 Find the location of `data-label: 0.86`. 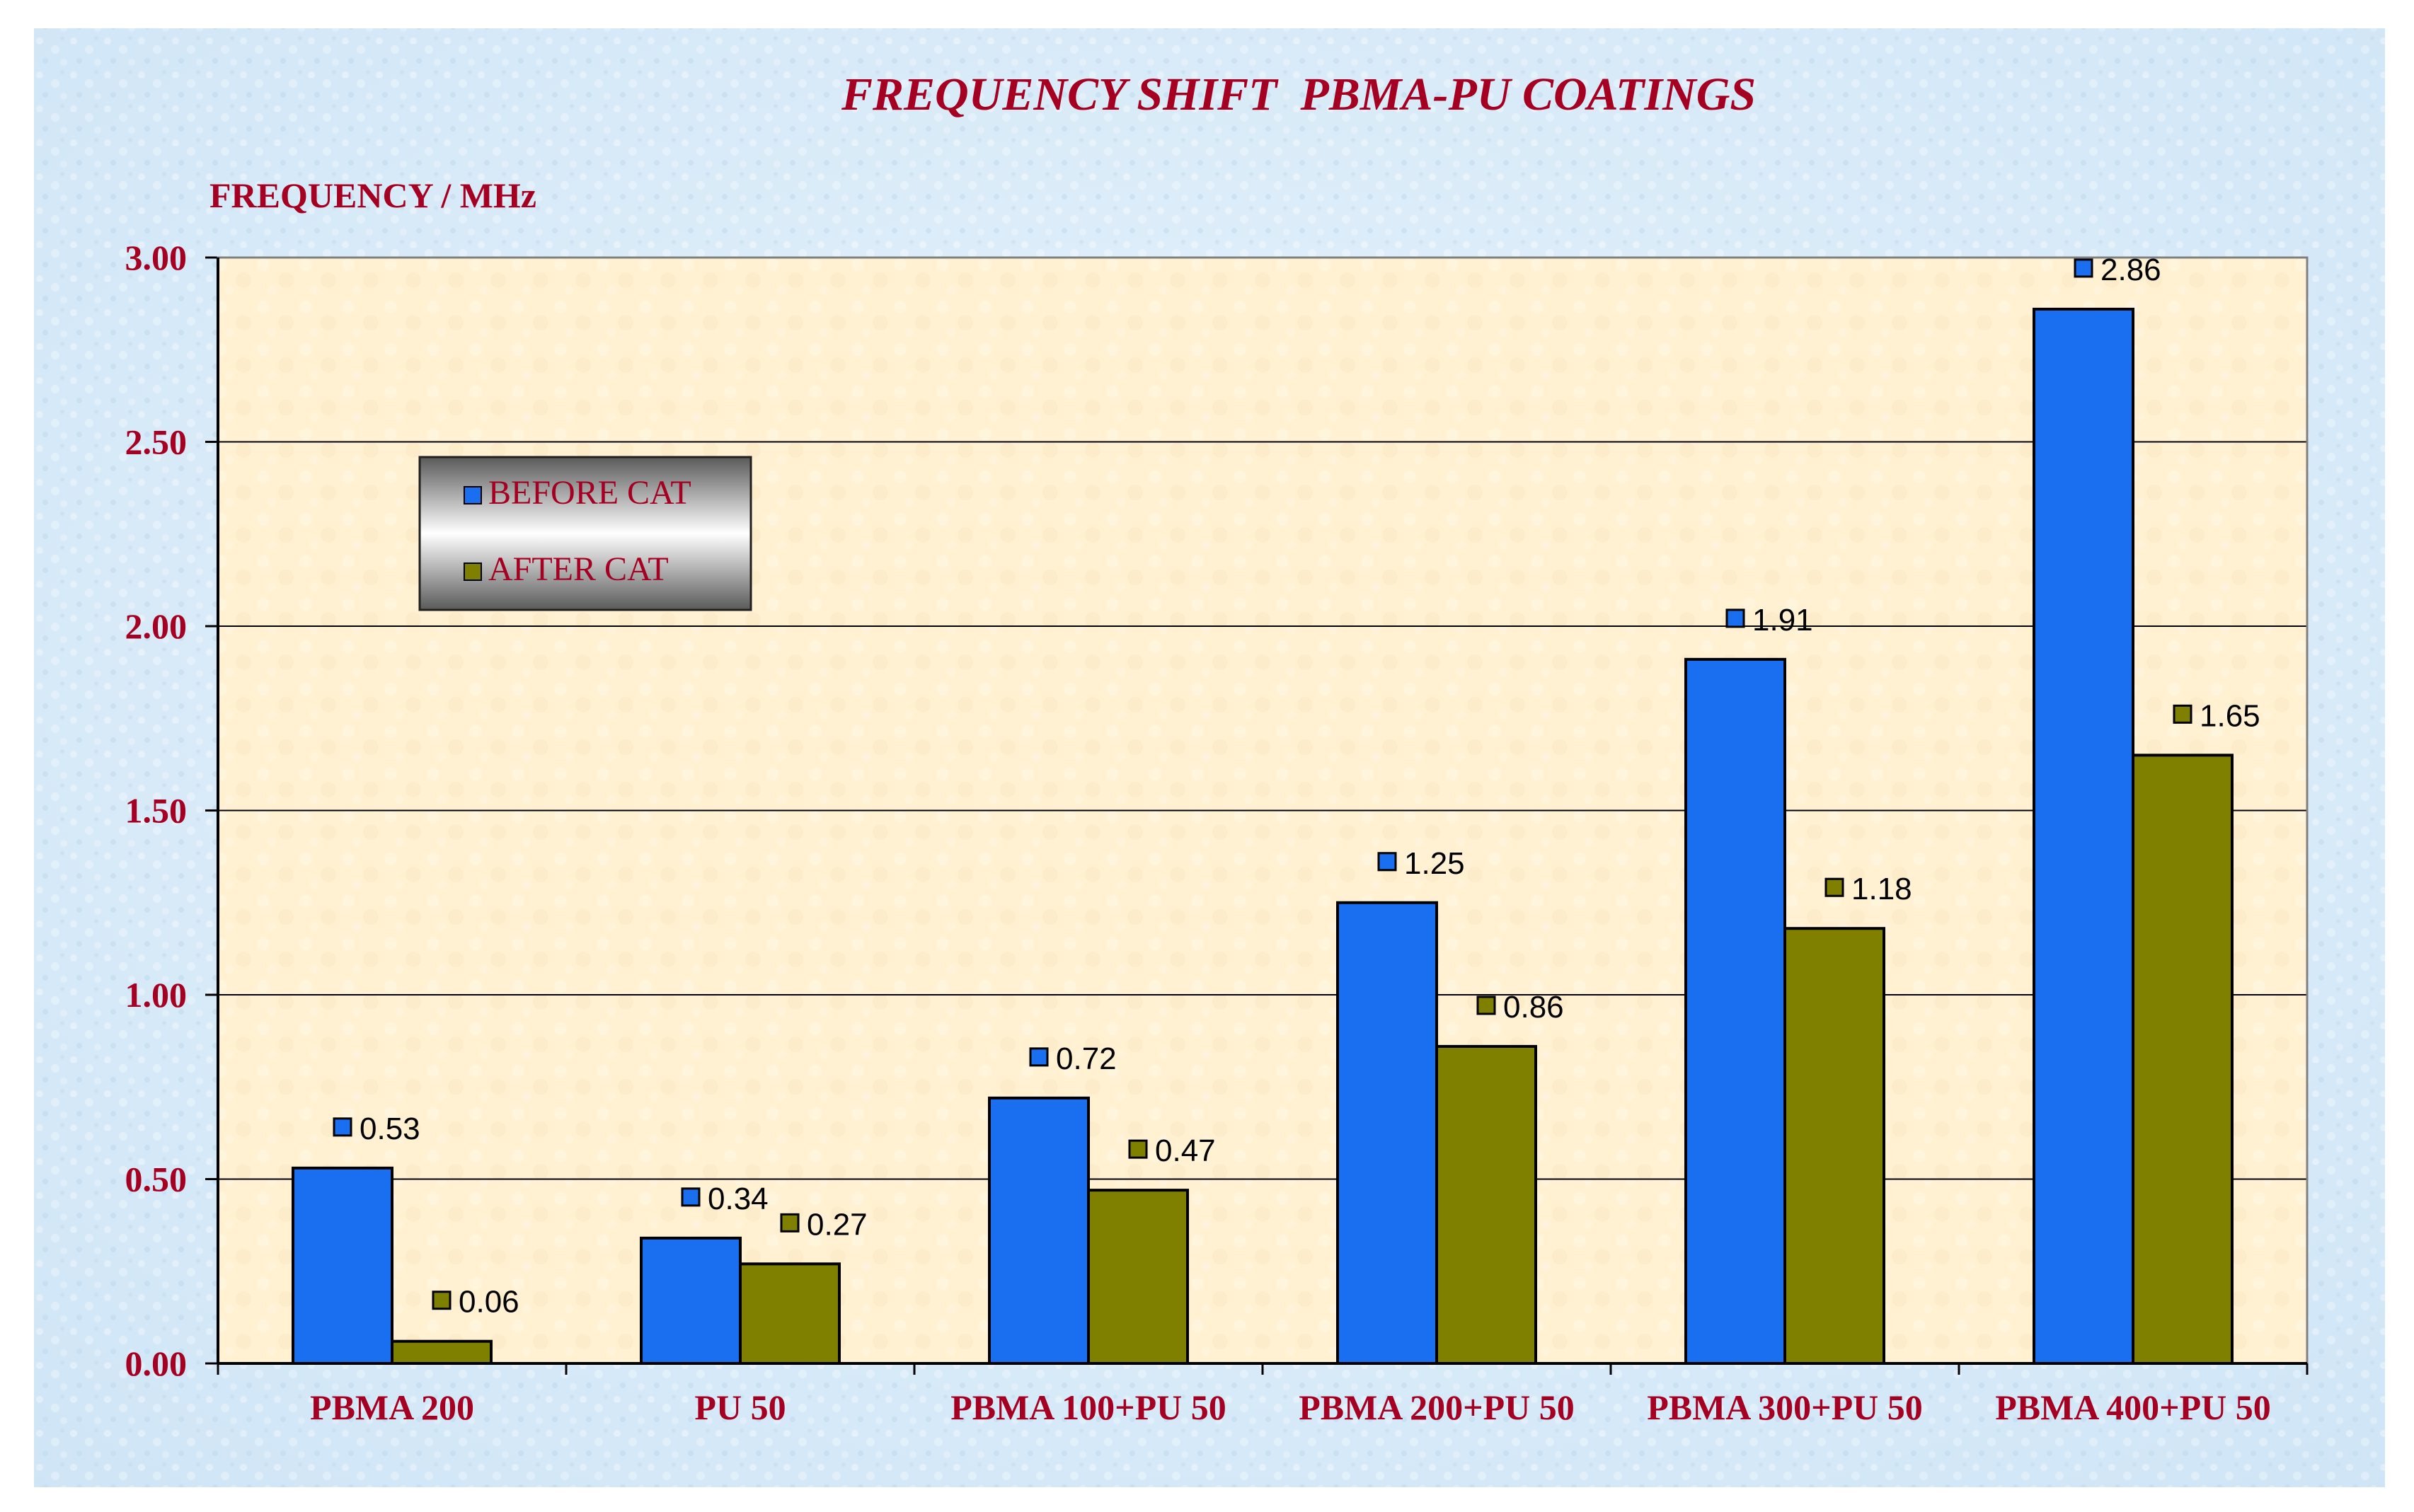

data-label: 0.86 is located at coordinates (1533, 1007).